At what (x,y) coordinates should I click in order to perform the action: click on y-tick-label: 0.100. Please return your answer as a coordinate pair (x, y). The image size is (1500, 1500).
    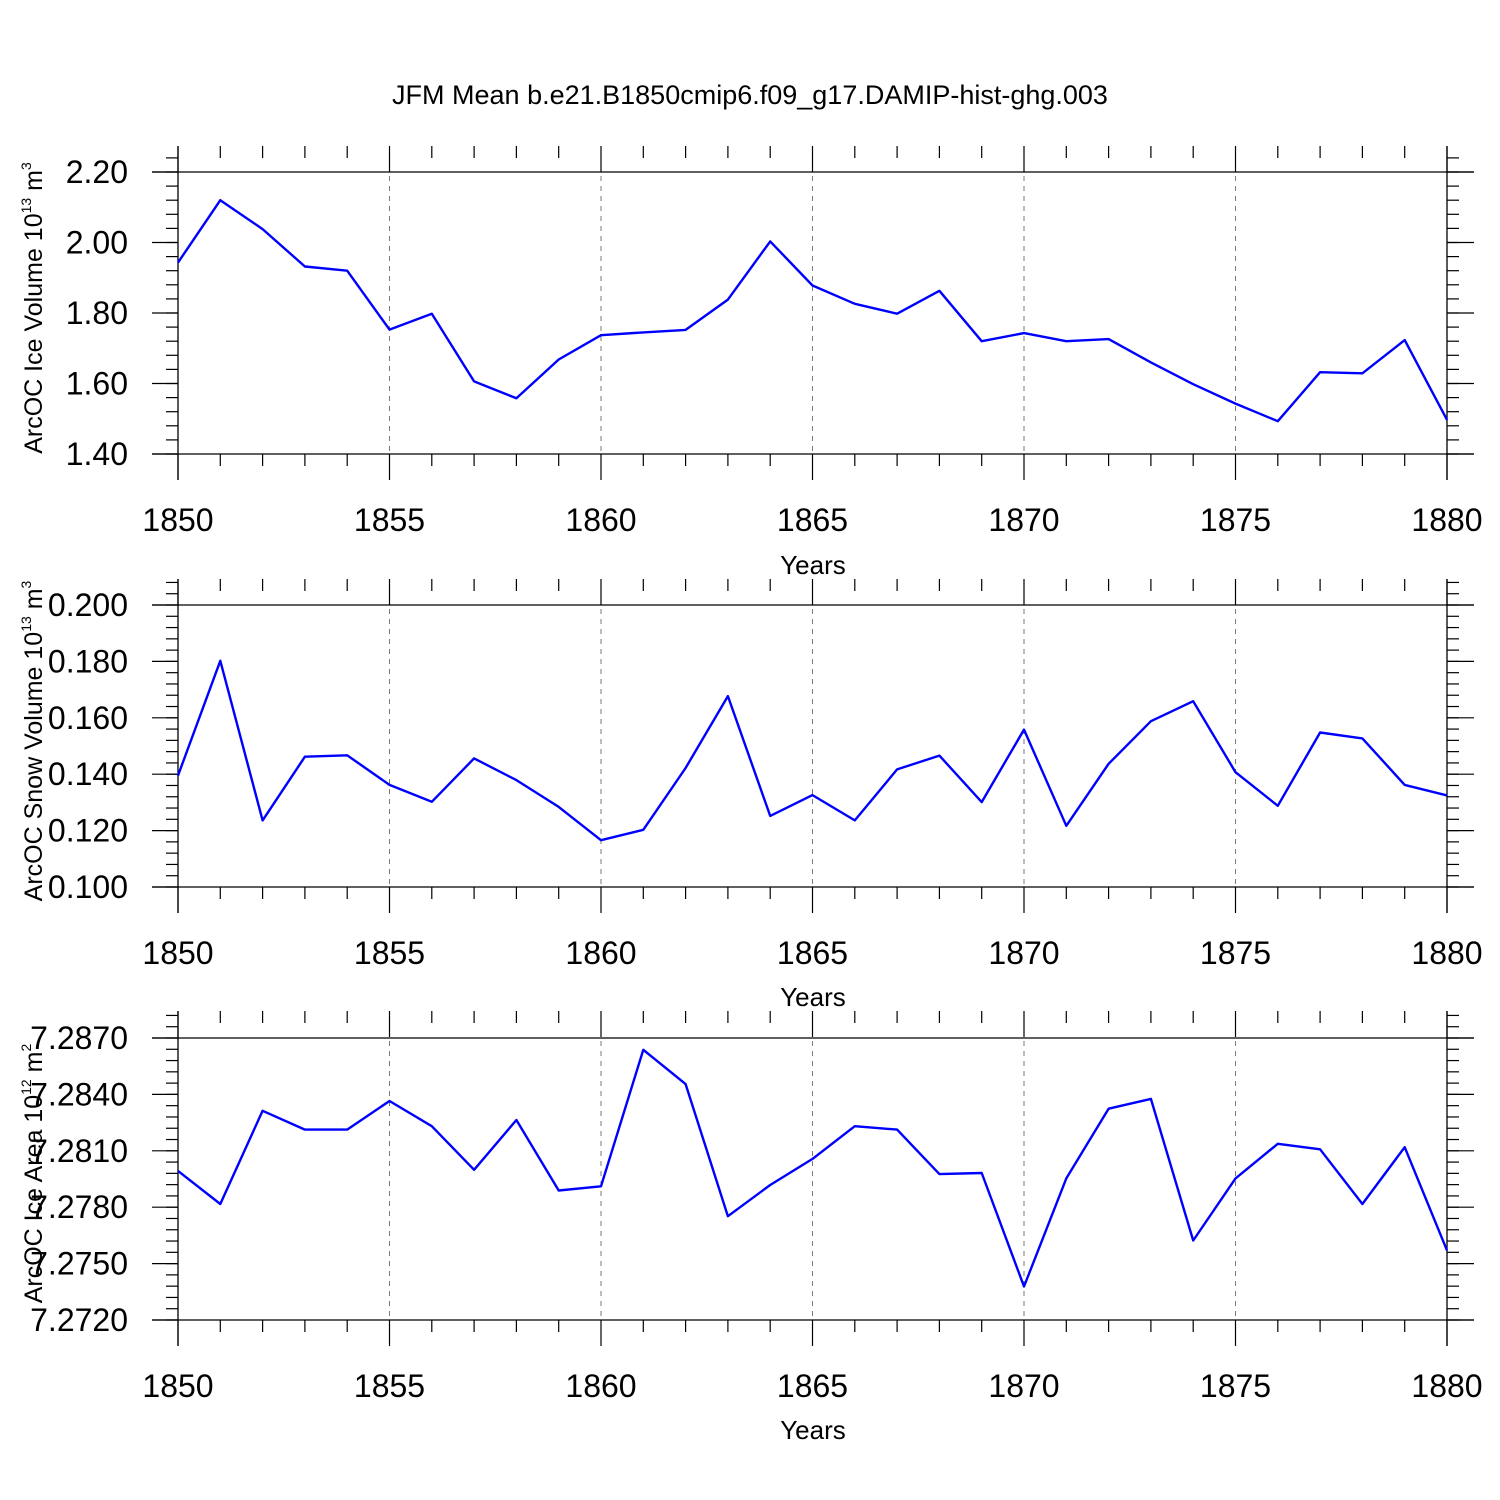
    Looking at the image, I should click on (88, 887).